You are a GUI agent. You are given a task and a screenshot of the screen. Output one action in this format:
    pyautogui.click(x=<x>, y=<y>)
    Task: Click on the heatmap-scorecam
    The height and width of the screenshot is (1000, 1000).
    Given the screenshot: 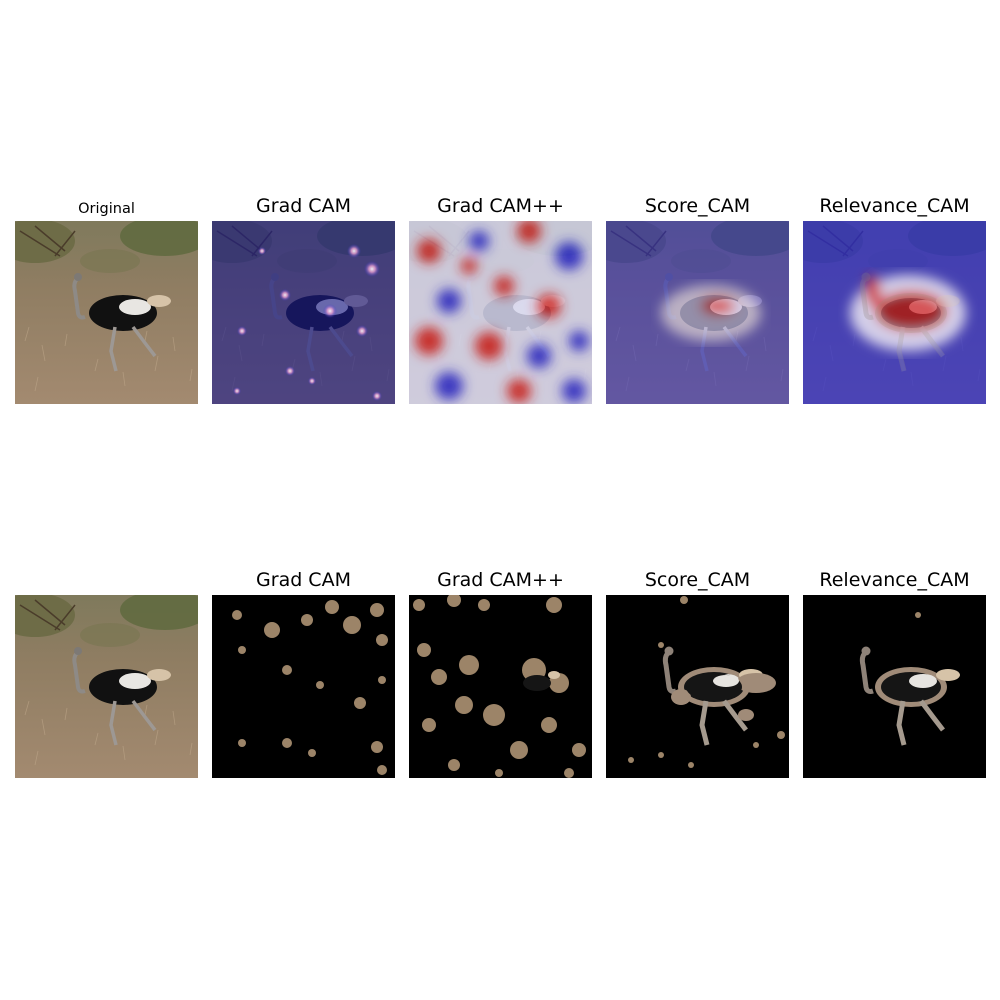 What is the action you would take?
    pyautogui.click(x=697, y=312)
    